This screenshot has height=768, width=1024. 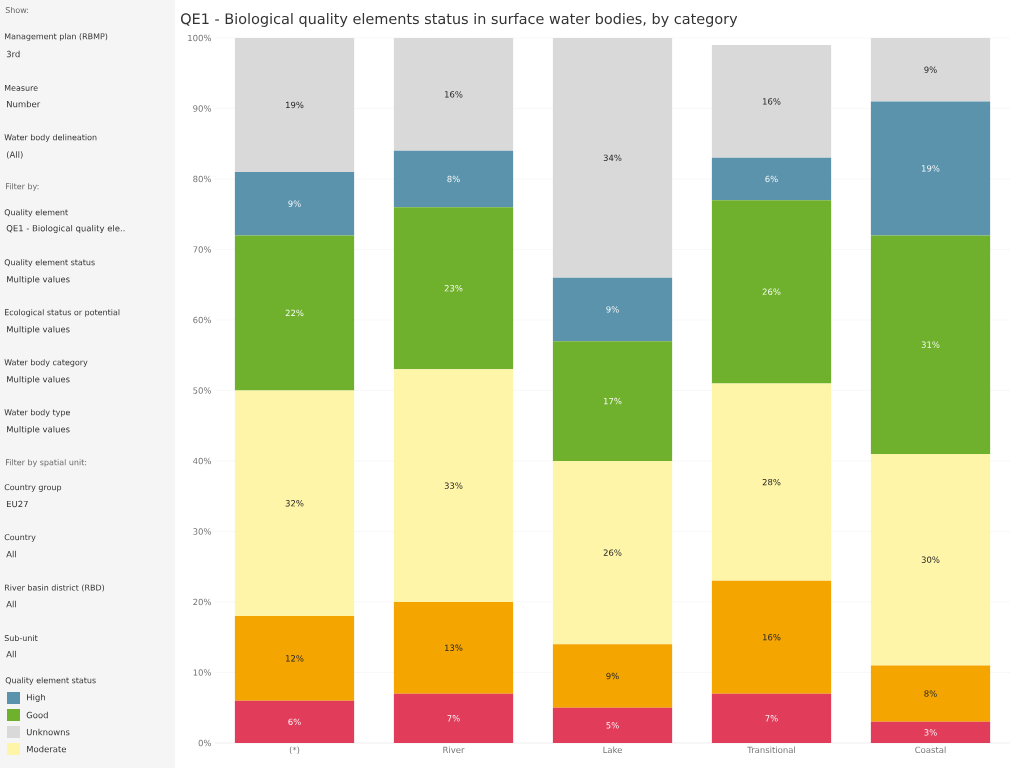 What do you see at coordinates (65, 229) in the screenshot?
I see `text: QE1 - Biological quality ele..` at bounding box center [65, 229].